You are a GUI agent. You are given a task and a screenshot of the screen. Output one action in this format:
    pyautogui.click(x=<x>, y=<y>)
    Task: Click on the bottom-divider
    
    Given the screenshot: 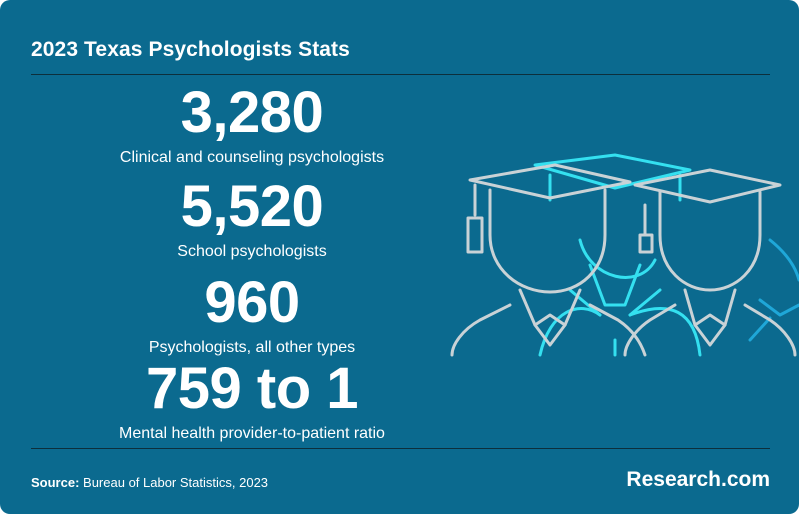 What is the action you would take?
    pyautogui.click(x=400, y=448)
    